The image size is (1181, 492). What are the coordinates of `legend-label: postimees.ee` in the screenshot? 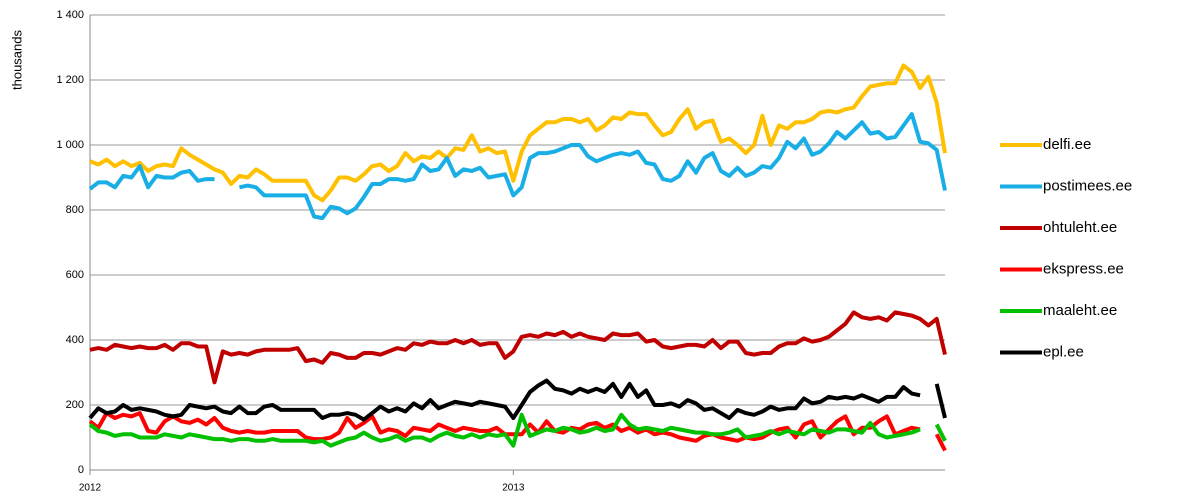 It's located at (1087, 185).